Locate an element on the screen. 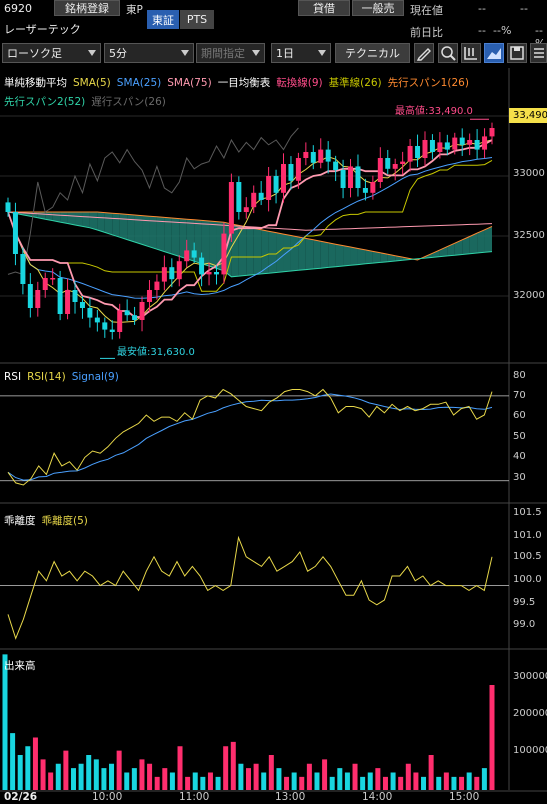  legend-entry: Signal(9) is located at coordinates (95, 377).